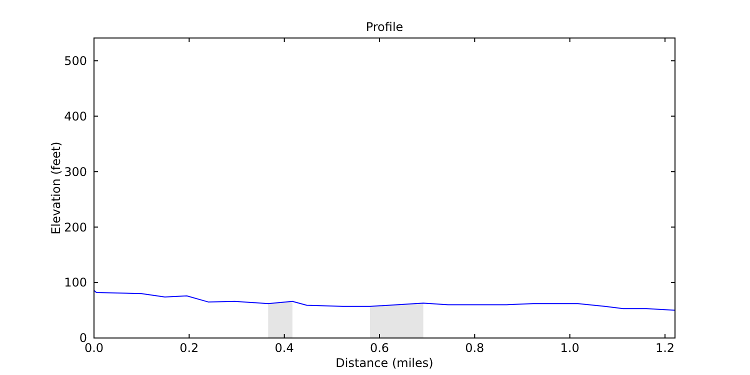  What do you see at coordinates (75, 116) in the screenshot?
I see `y-tick-label: 400` at bounding box center [75, 116].